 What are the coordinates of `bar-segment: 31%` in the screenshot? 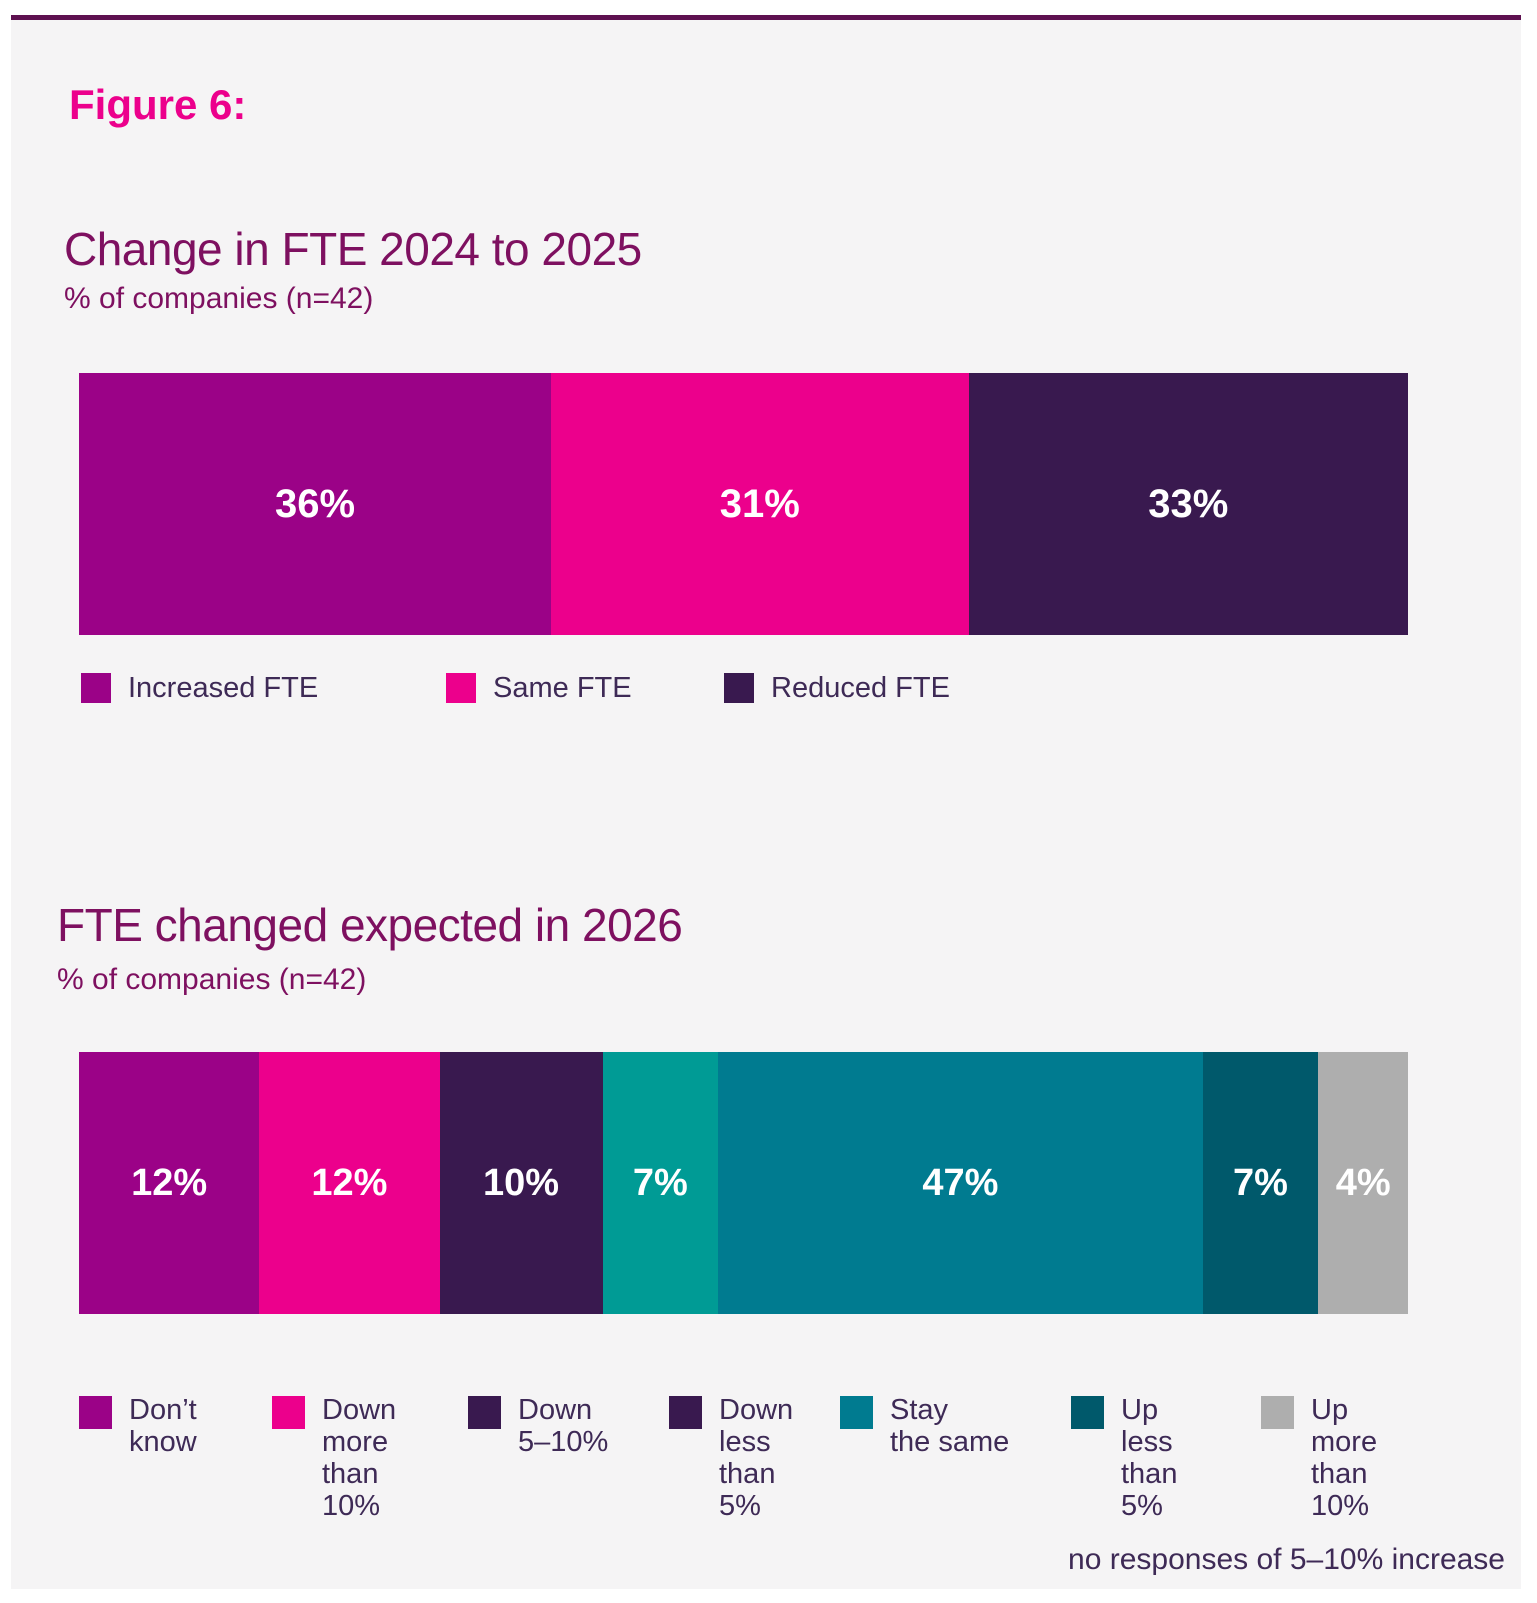 It's located at (760, 504).